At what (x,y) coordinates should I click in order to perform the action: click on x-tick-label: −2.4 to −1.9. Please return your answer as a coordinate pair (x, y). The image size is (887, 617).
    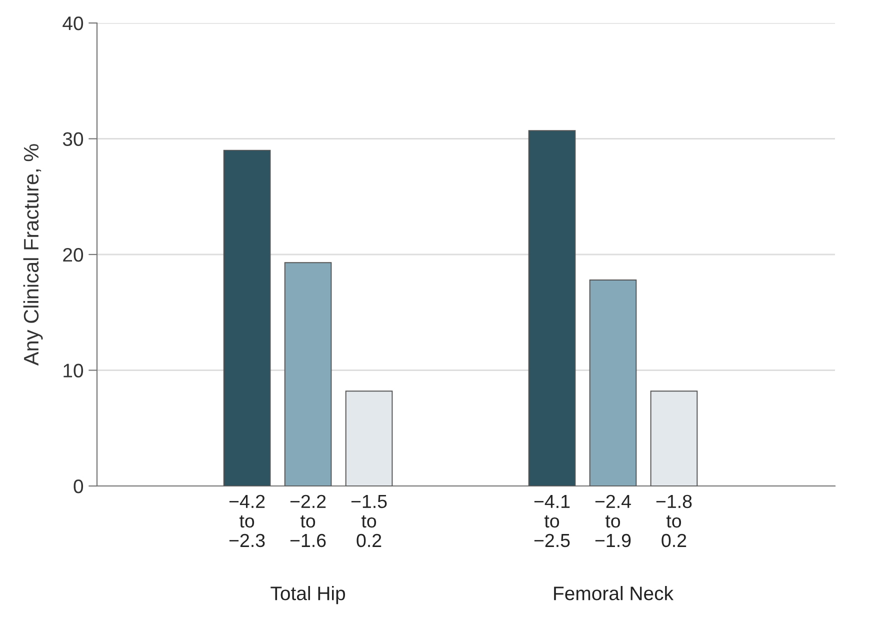
    Looking at the image, I should click on (613, 521).